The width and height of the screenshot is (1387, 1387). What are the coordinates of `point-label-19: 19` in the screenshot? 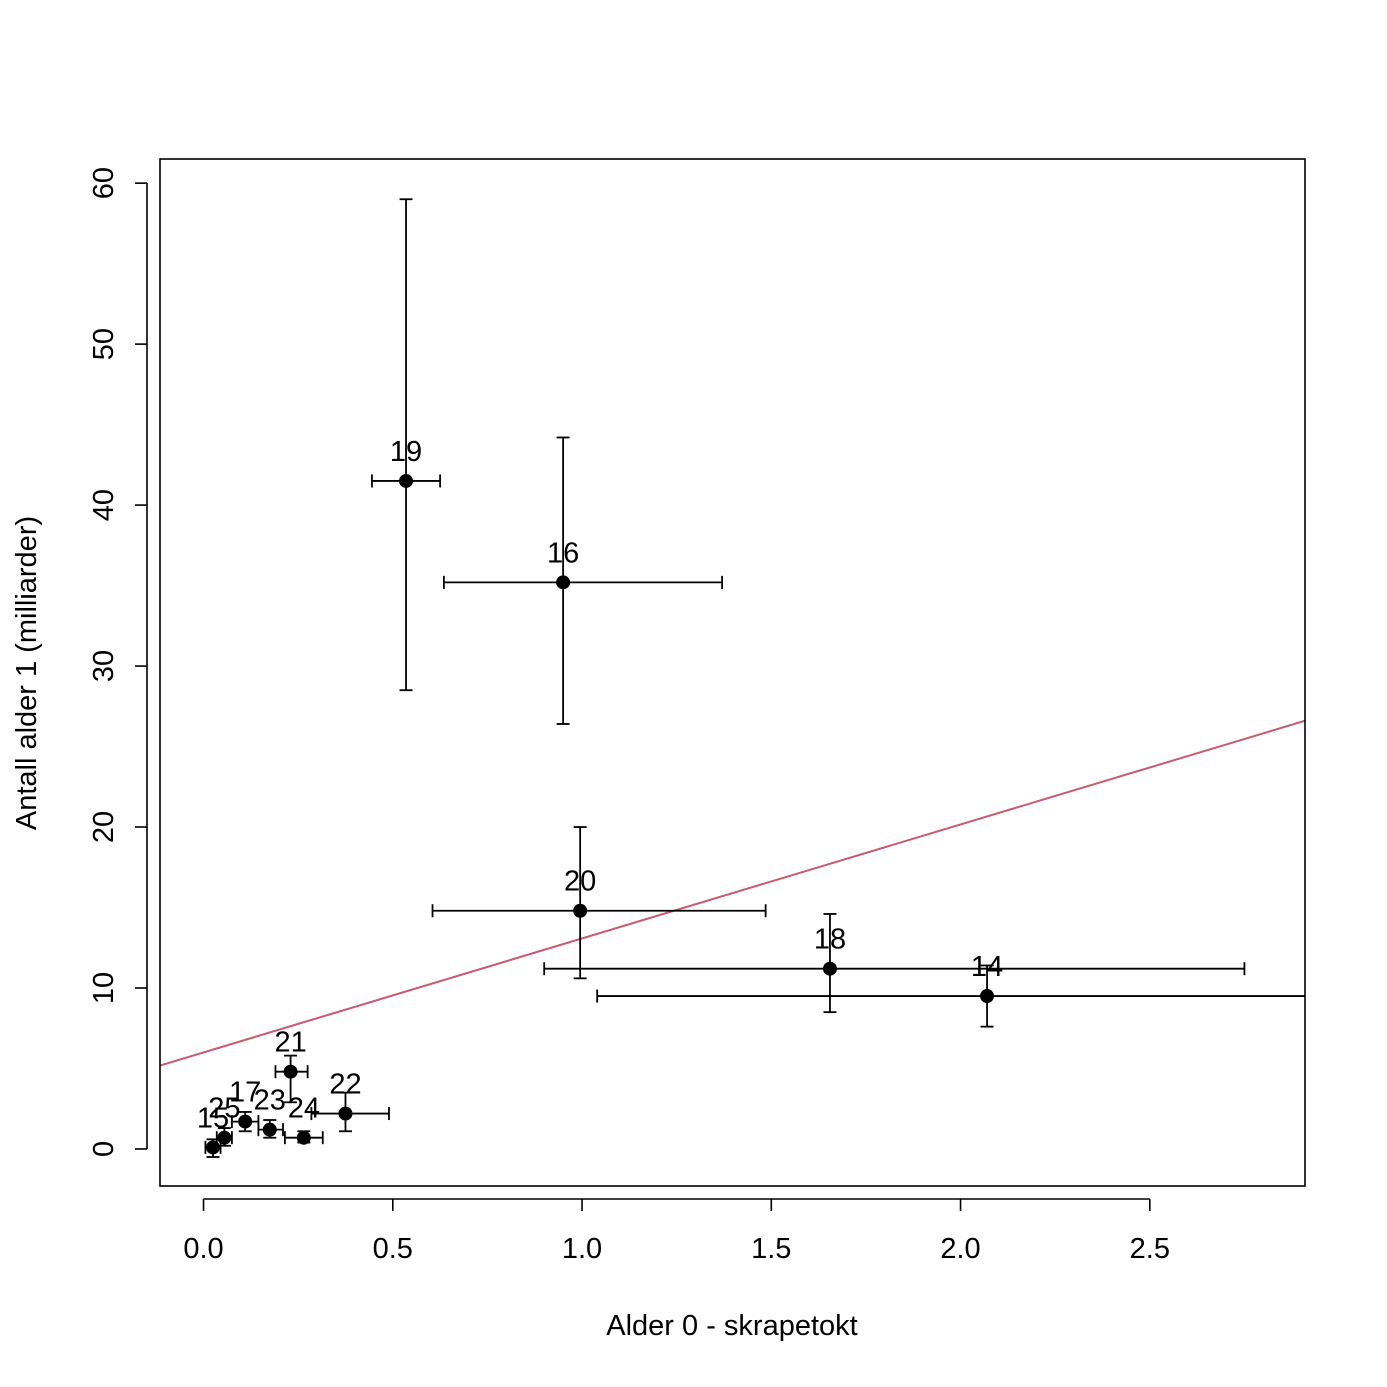 It's located at (406, 452).